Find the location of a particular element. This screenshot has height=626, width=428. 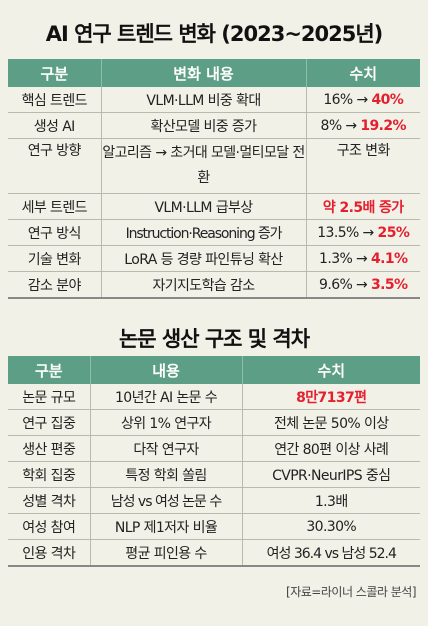

table-row: 세부 트렌드 VLM·LLM 급부상 약 2.5배 증가 is located at coordinates (214, 206).